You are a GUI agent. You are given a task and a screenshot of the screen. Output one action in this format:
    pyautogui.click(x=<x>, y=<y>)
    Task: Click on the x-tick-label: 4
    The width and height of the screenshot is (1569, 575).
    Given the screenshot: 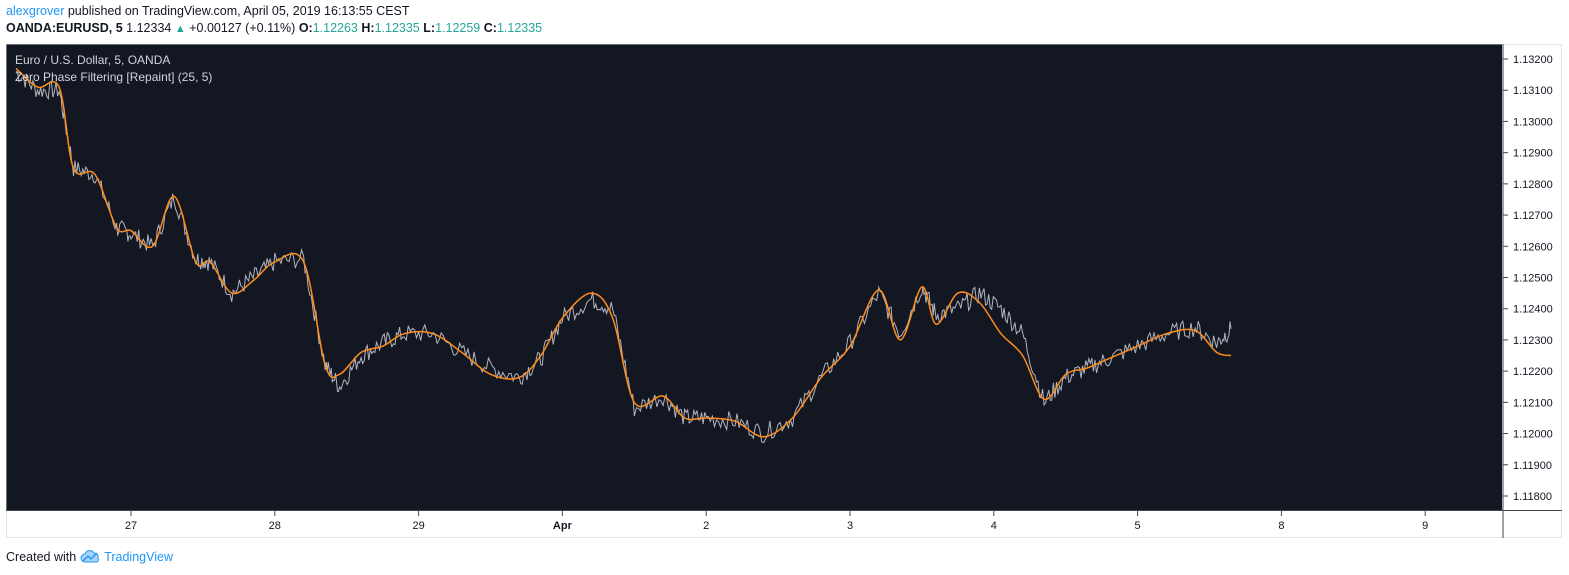 What is the action you would take?
    pyautogui.click(x=994, y=526)
    